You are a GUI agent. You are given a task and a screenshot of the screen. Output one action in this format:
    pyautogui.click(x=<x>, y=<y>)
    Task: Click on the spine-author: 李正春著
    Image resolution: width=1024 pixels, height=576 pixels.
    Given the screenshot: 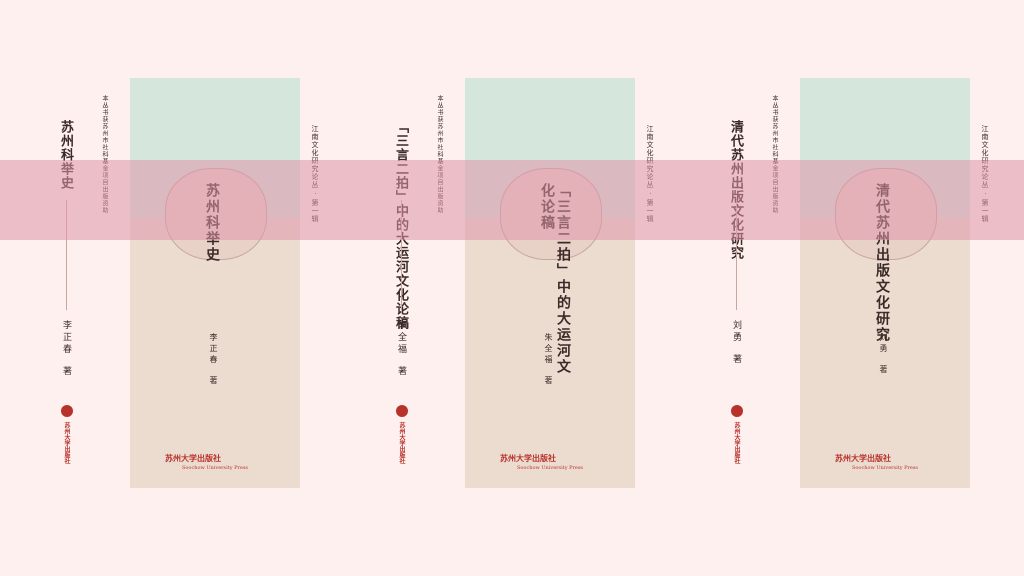 What is the action you would take?
    pyautogui.click(x=66, y=349)
    